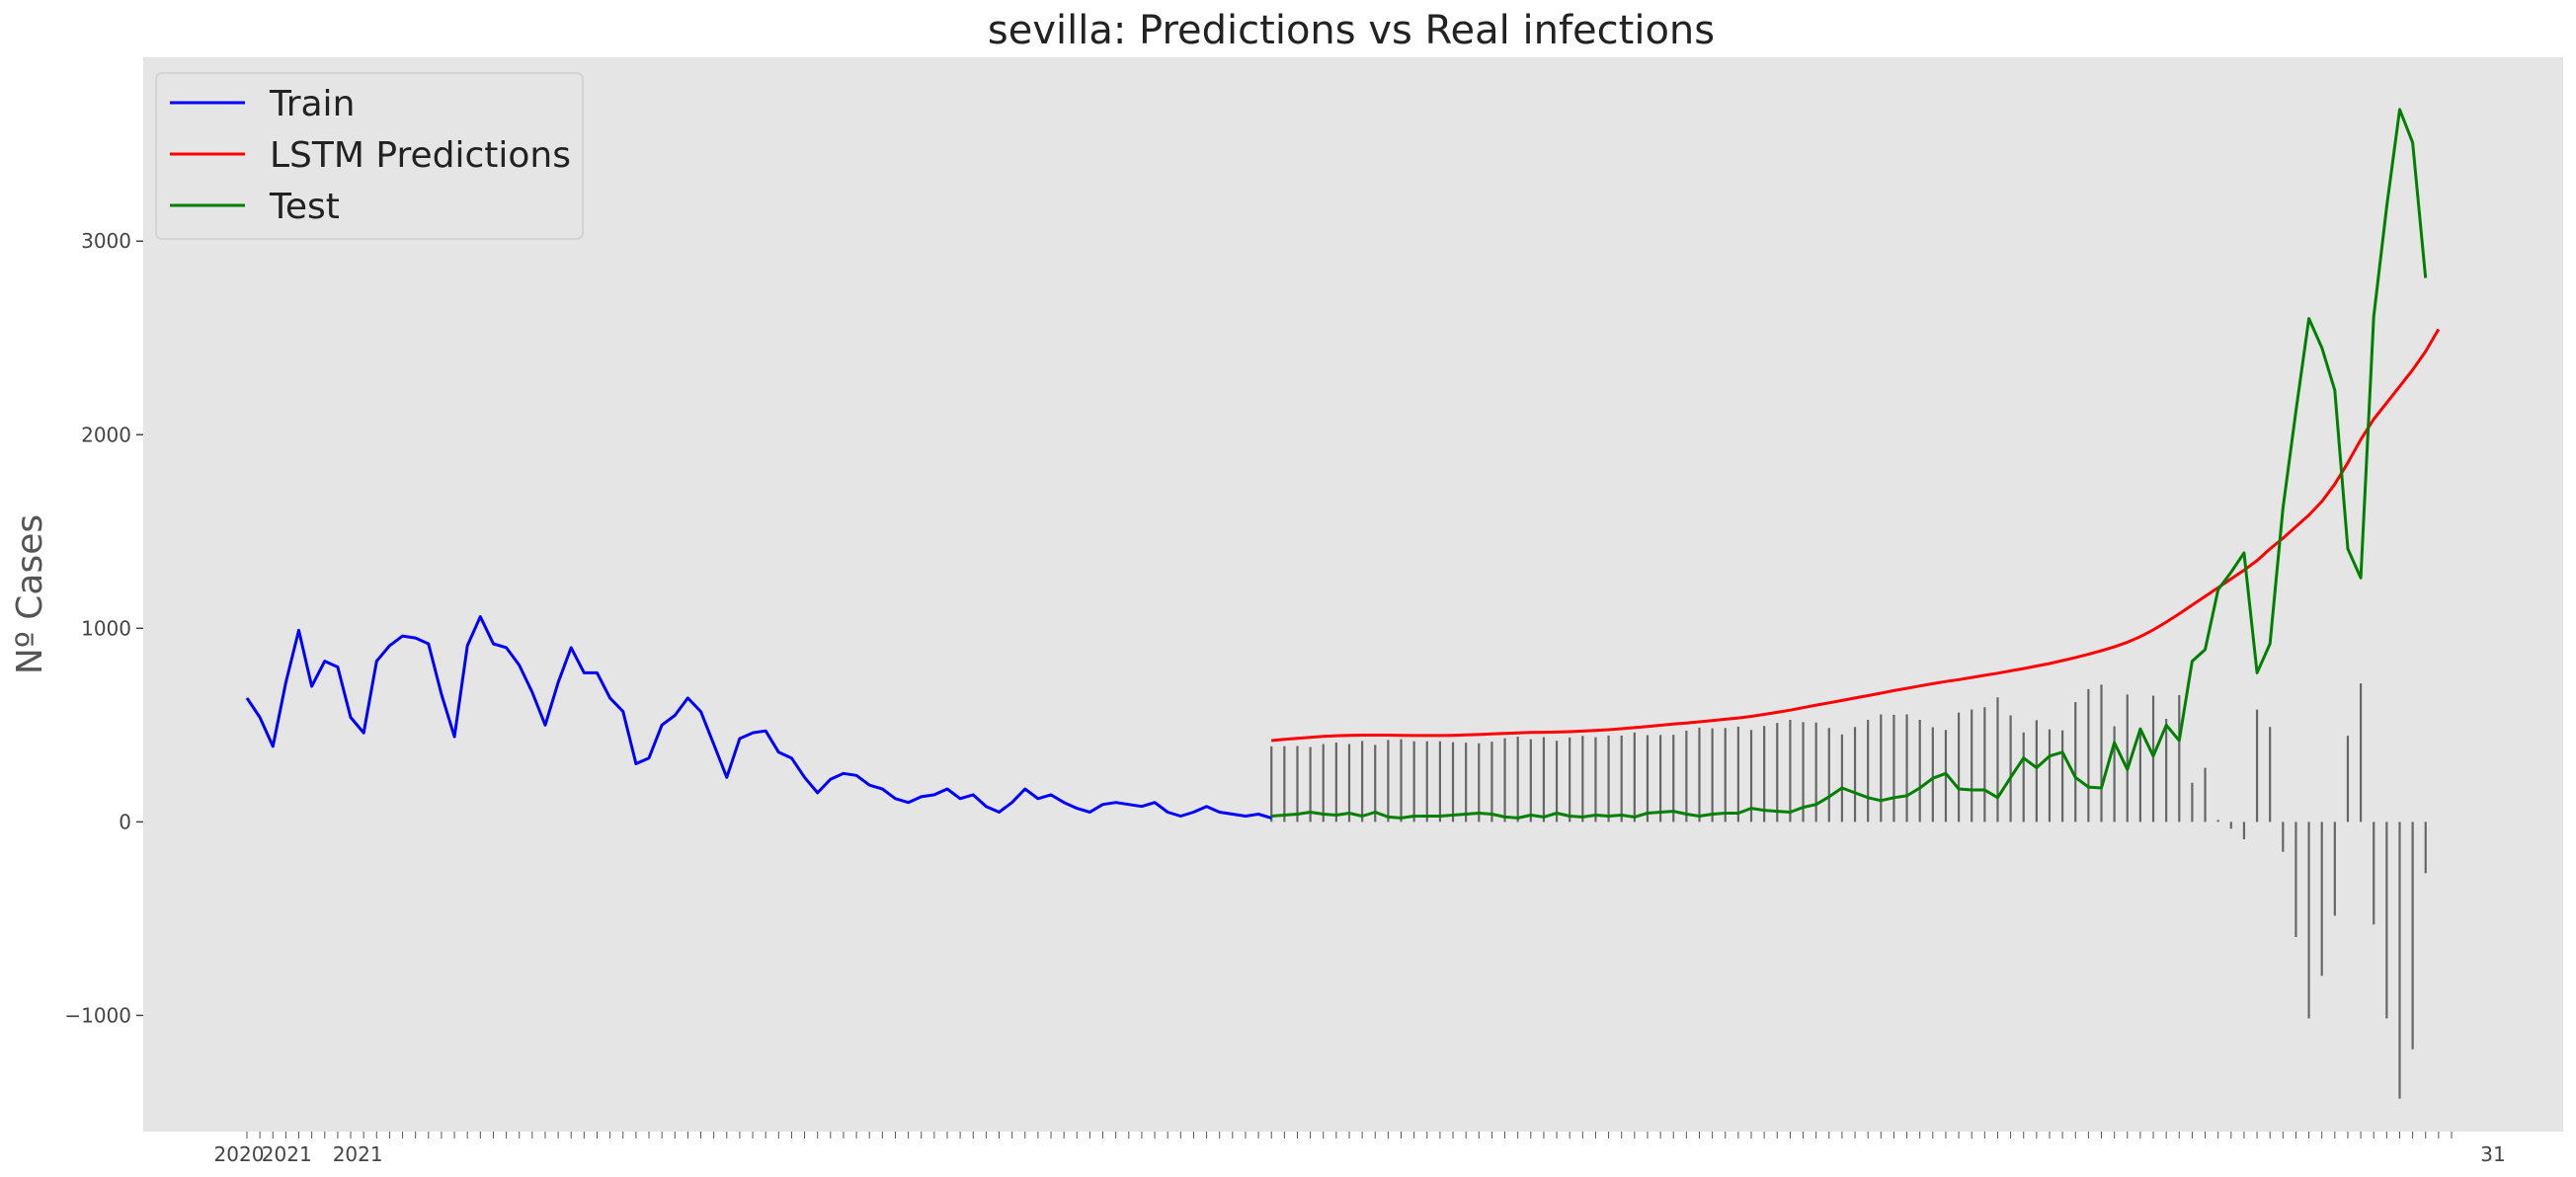 This screenshot has height=1177, width=2576. Describe the element at coordinates (312, 104) in the screenshot. I see `legend-label-train: Train` at that location.